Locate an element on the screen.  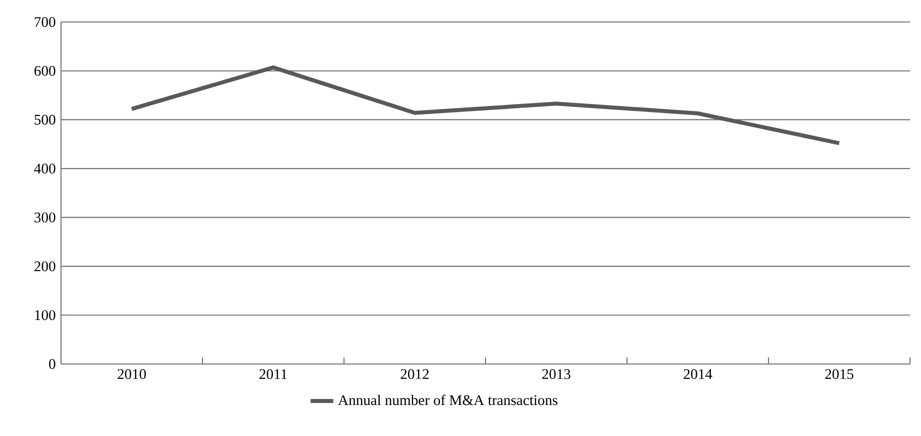
x-tick-label: 2010 is located at coordinates (132, 374).